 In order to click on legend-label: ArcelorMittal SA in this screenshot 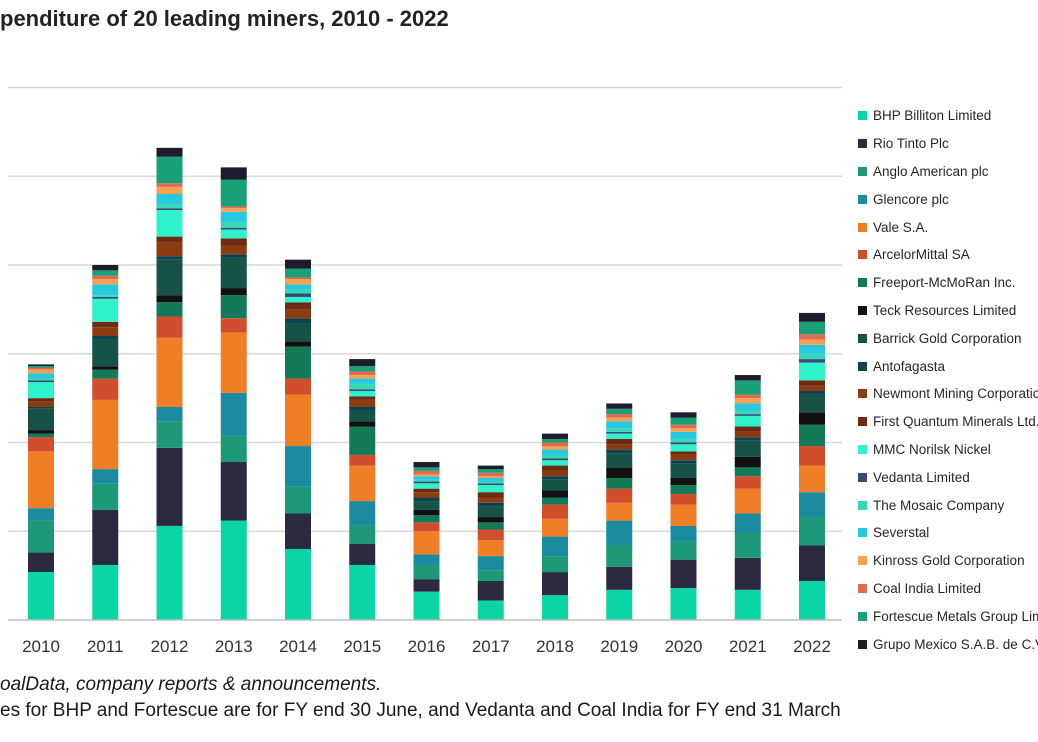, I will do `click(921, 255)`.